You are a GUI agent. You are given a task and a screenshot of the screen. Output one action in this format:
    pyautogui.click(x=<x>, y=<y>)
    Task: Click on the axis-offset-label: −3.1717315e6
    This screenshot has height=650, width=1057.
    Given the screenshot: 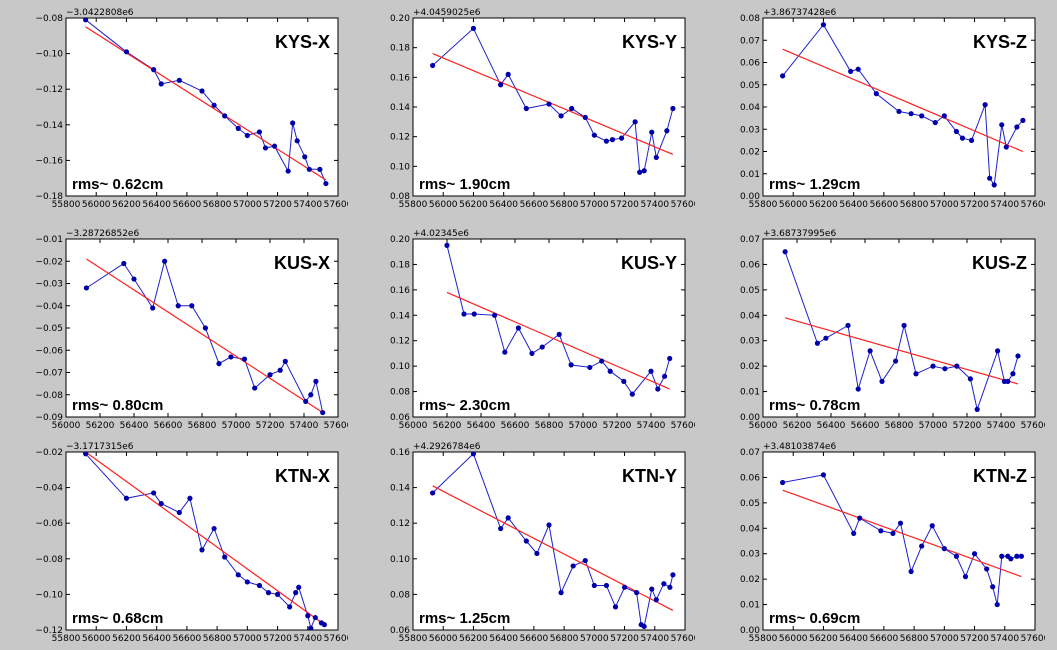 What is the action you would take?
    pyautogui.click(x=100, y=447)
    